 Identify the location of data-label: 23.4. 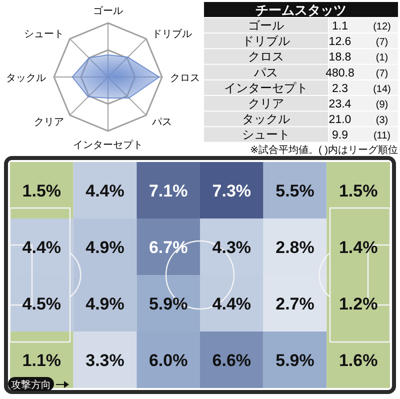
(340, 104).